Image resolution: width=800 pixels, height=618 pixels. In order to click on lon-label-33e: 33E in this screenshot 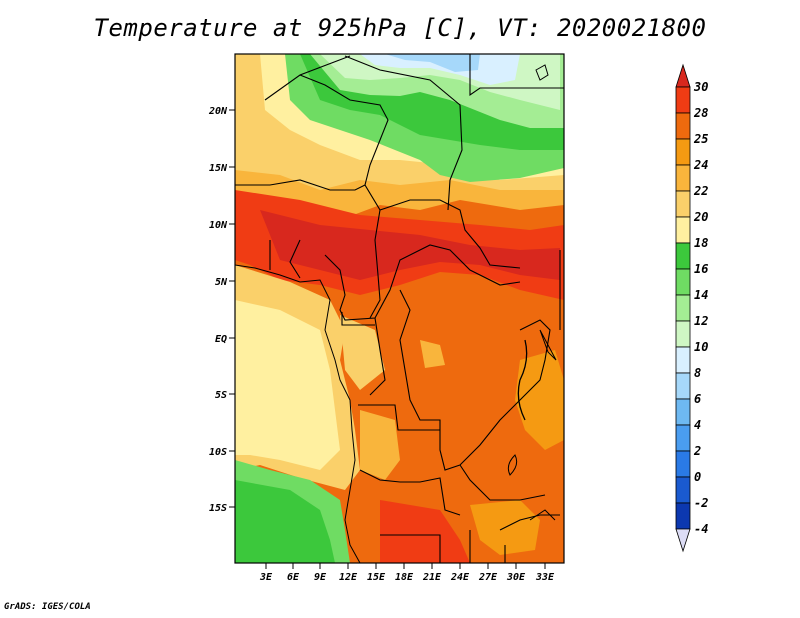, I will do `click(545, 577)`.